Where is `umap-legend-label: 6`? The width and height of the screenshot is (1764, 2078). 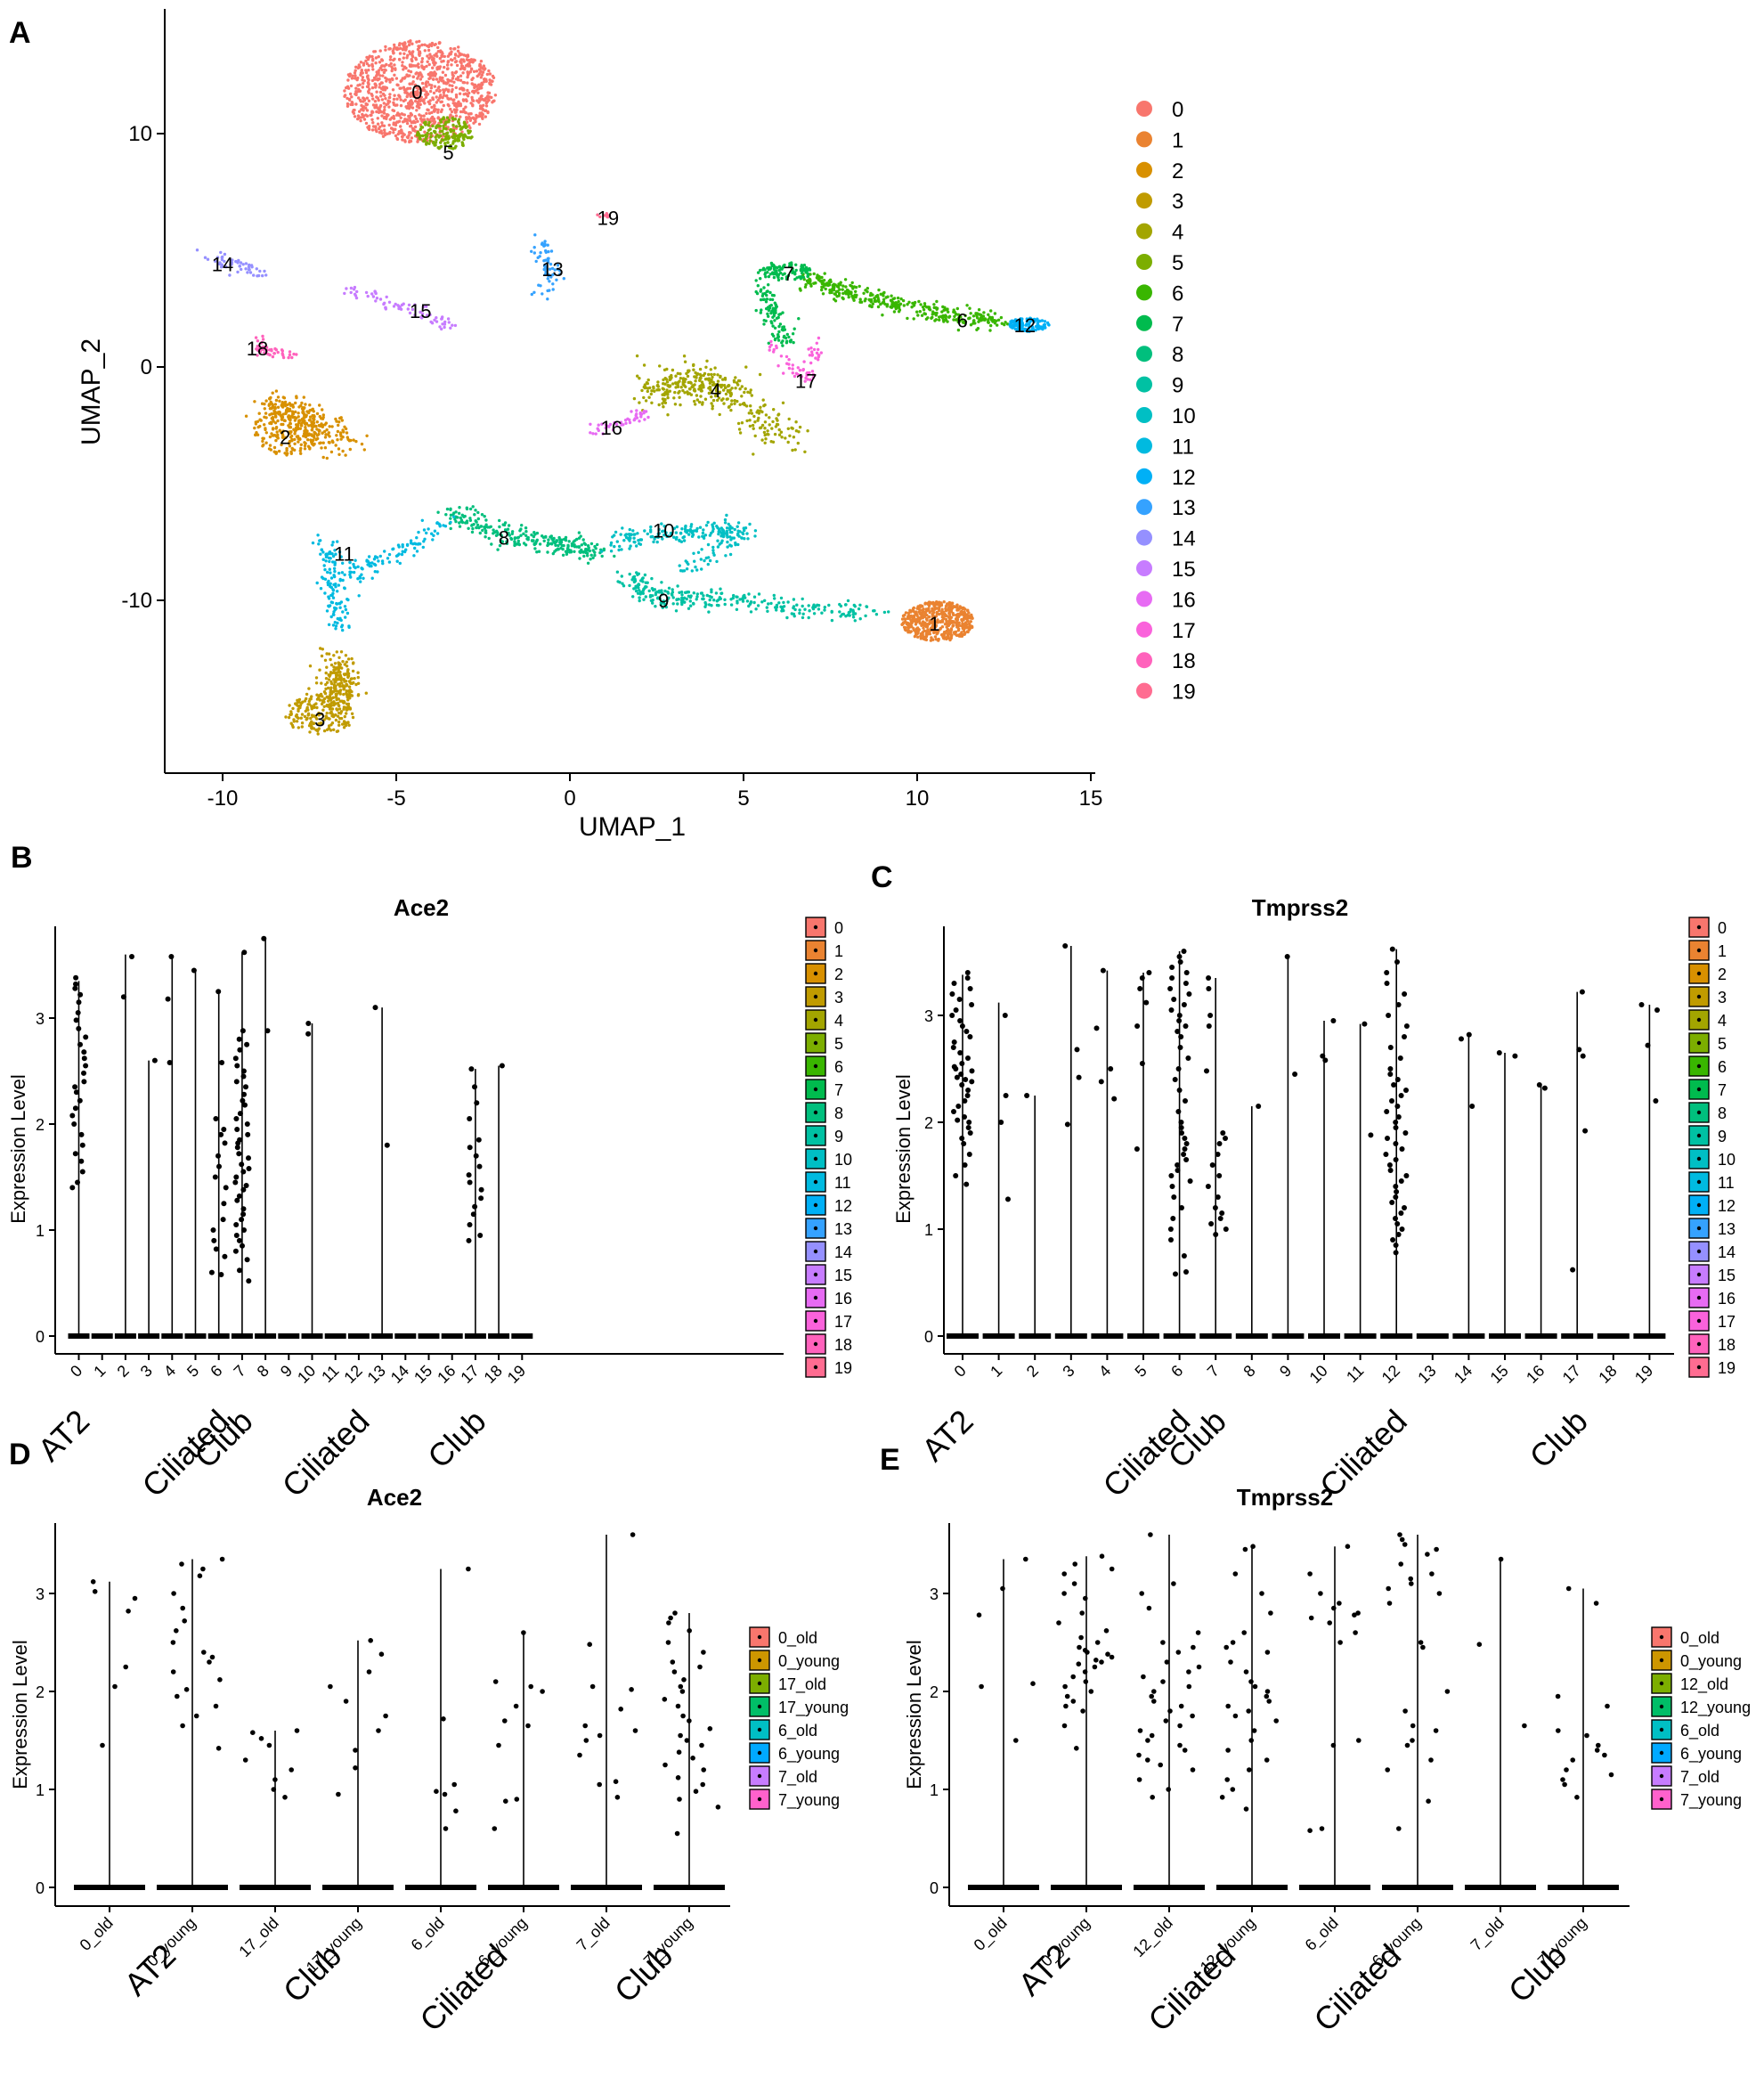 umap-legend-label: 6 is located at coordinates (1177, 293).